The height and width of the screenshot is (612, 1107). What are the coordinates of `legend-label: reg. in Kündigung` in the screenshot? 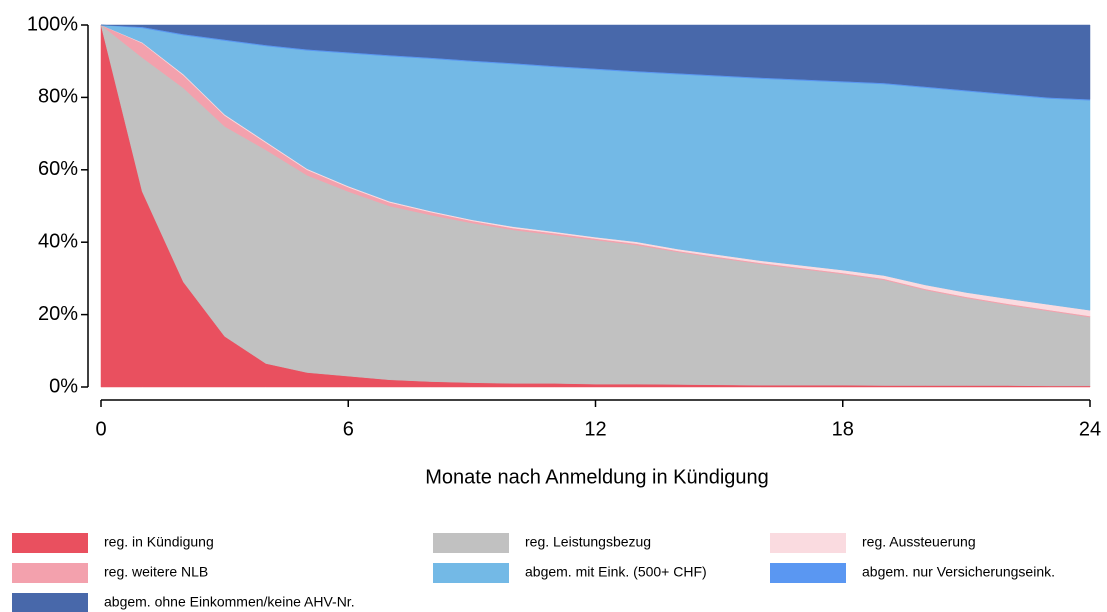 It's located at (159, 542).